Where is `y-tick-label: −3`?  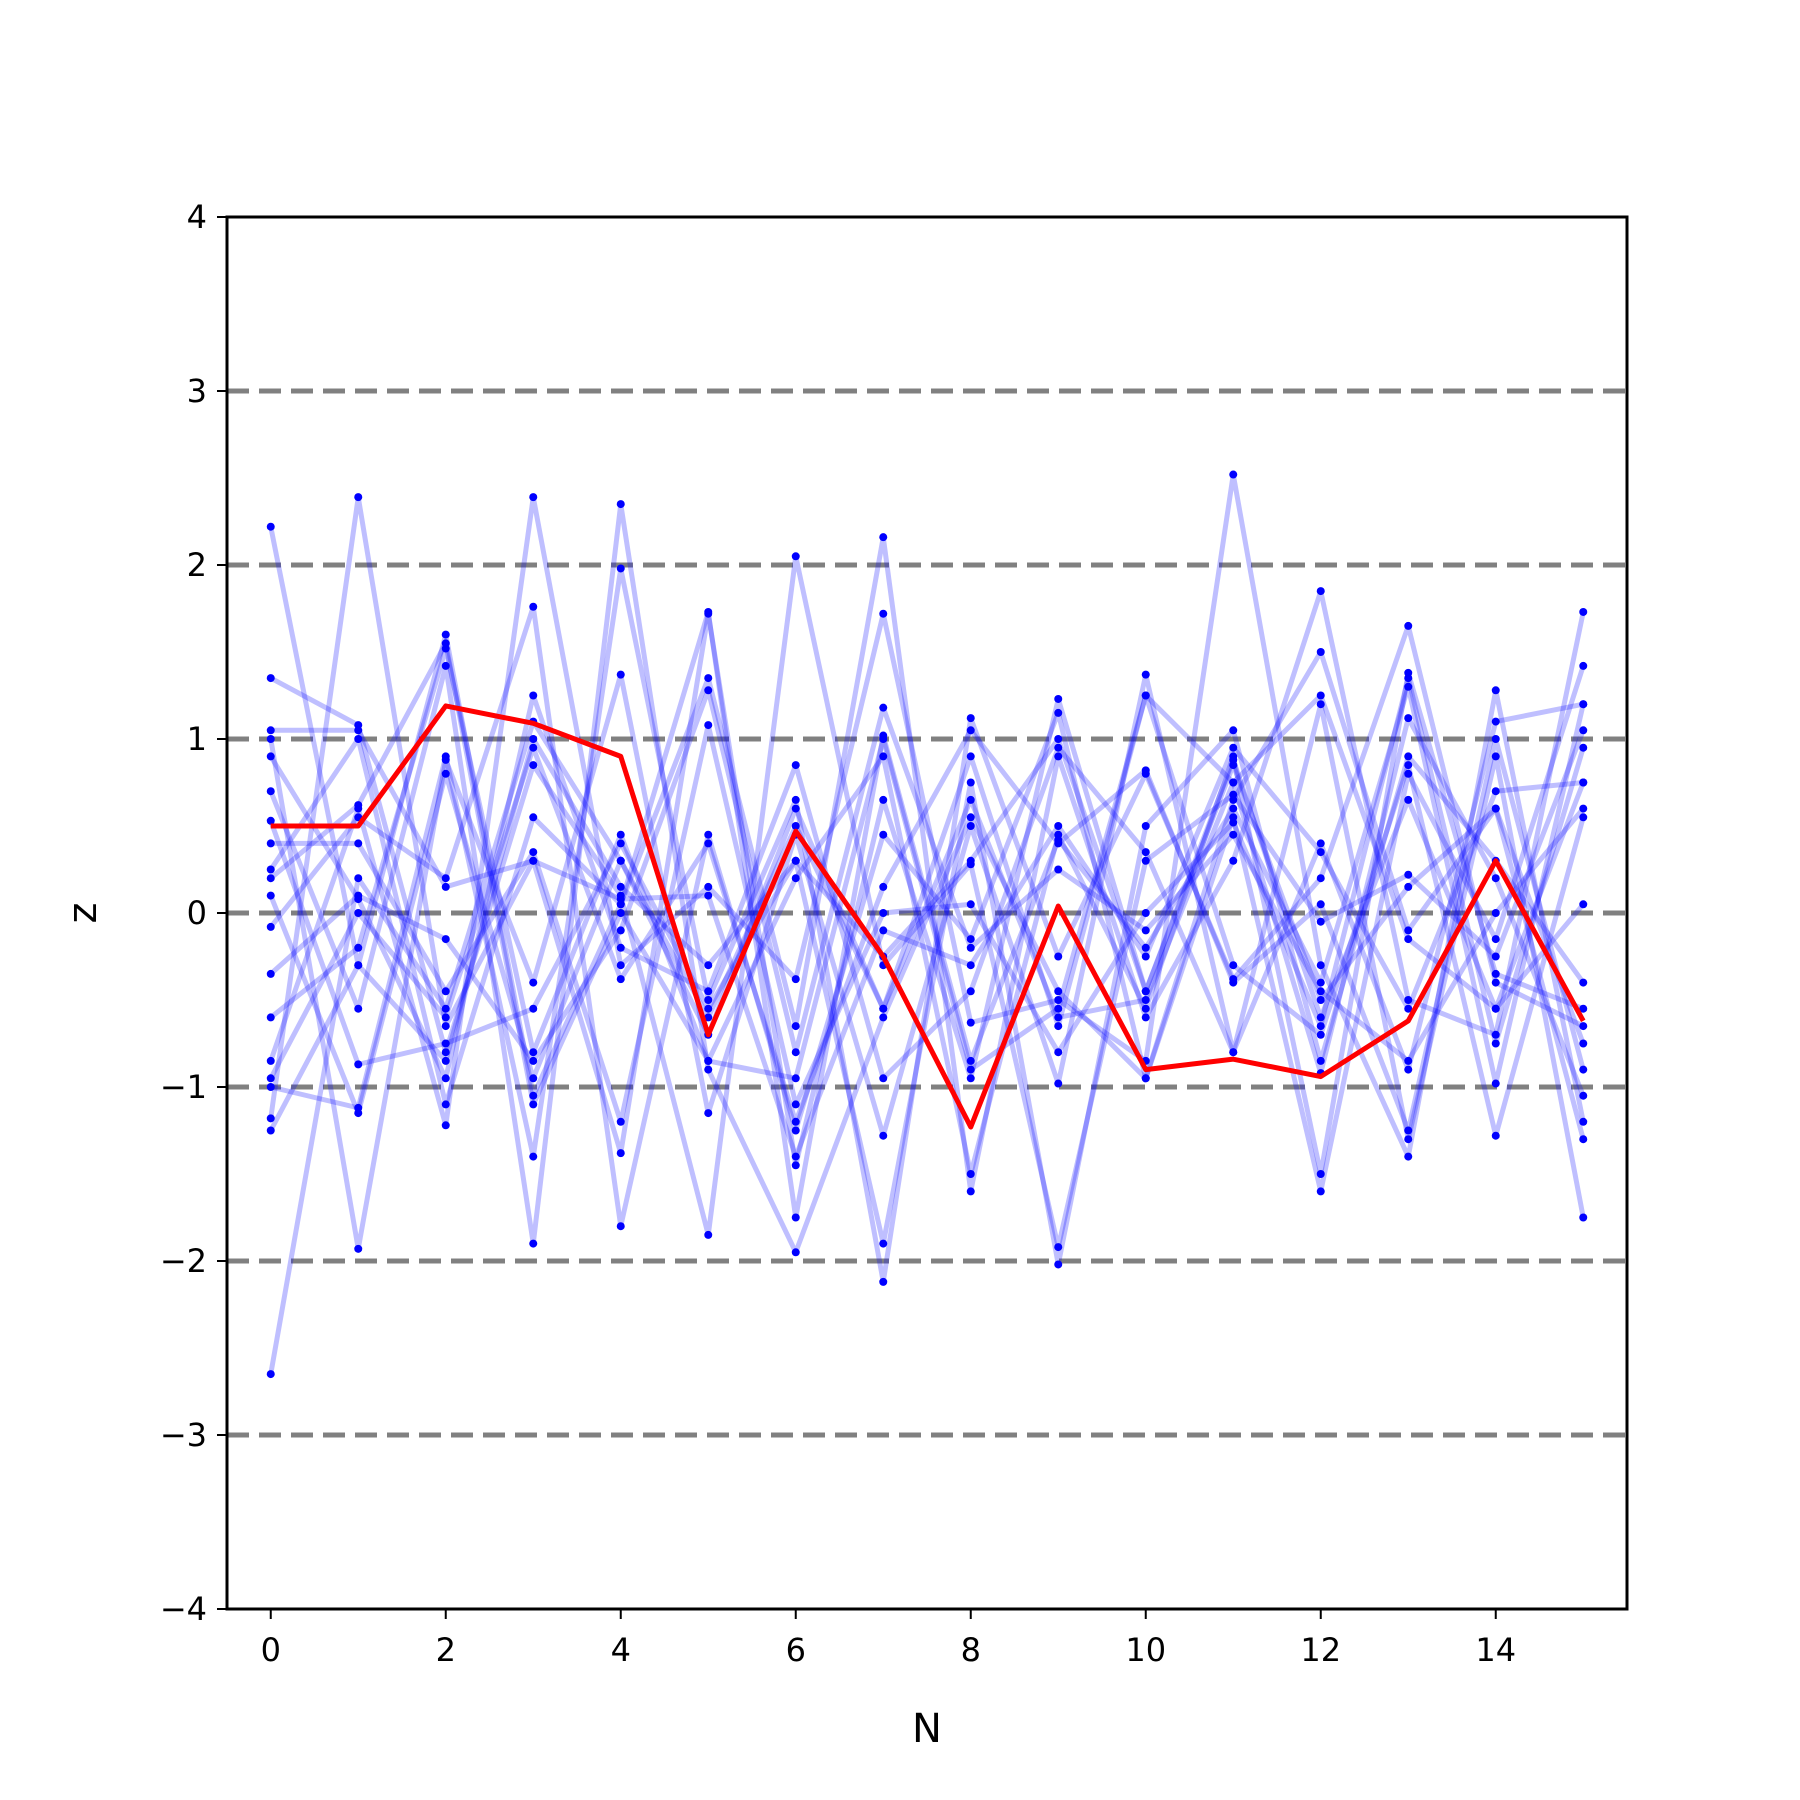
y-tick-label: −3 is located at coordinates (183, 1435).